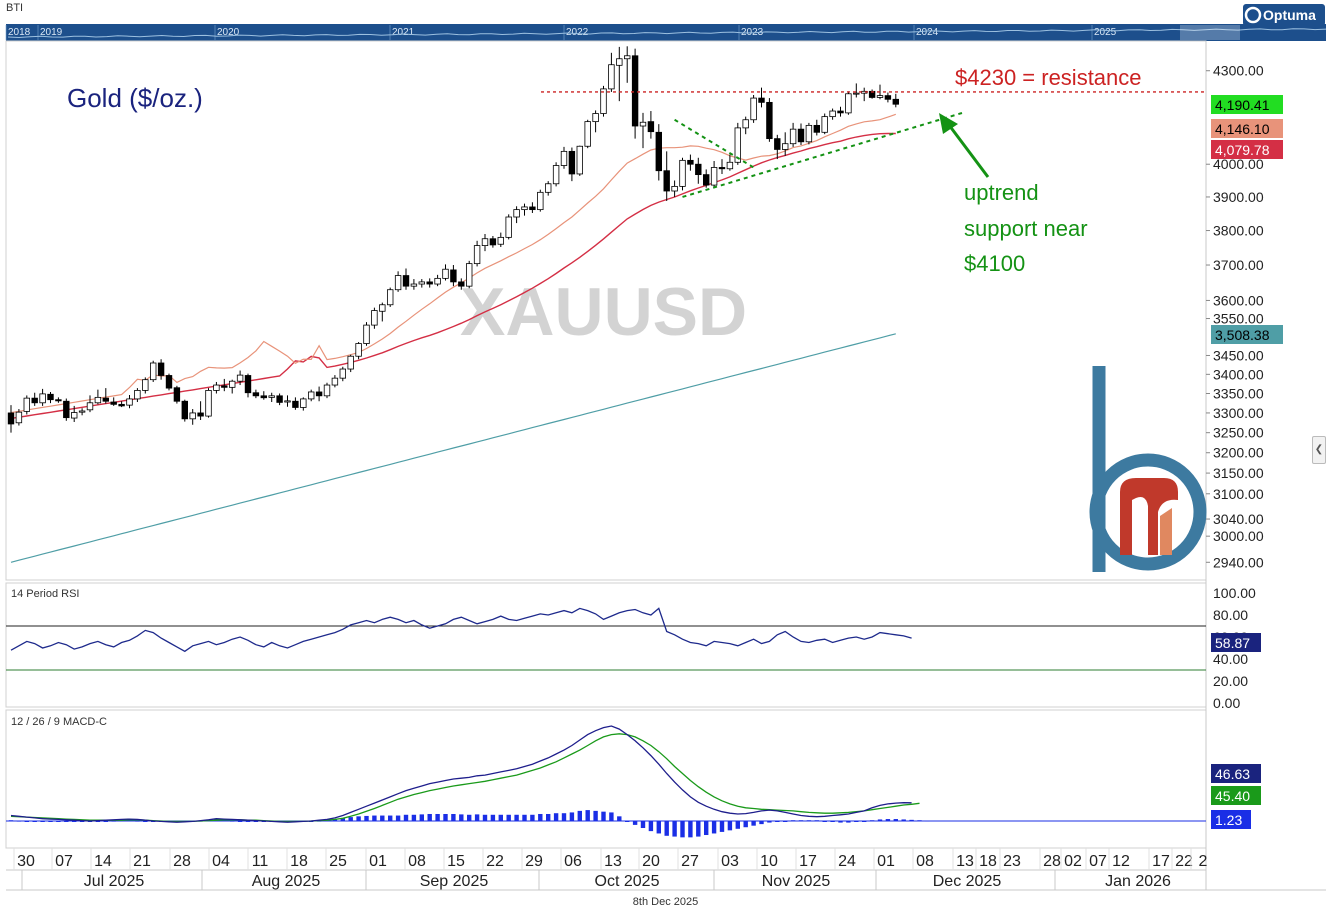 This screenshot has width=1331, height=924. Describe the element at coordinates (1319, 450) in the screenshot. I see `panel-collapse-chevron-icon: ❮` at that location.